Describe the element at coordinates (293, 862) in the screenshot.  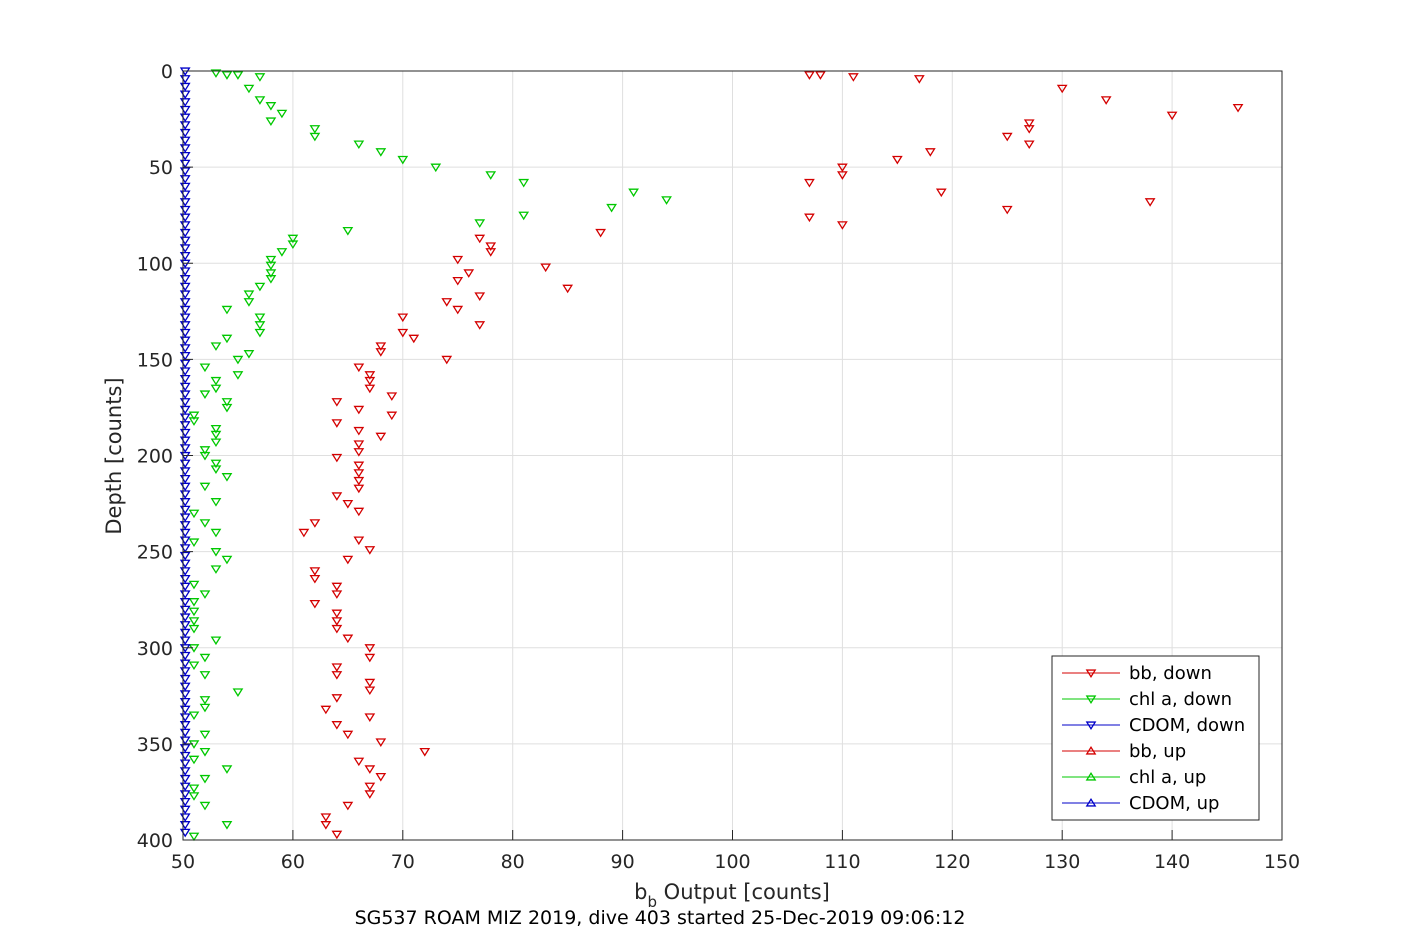
I see `x-tick-label: 60` at that location.